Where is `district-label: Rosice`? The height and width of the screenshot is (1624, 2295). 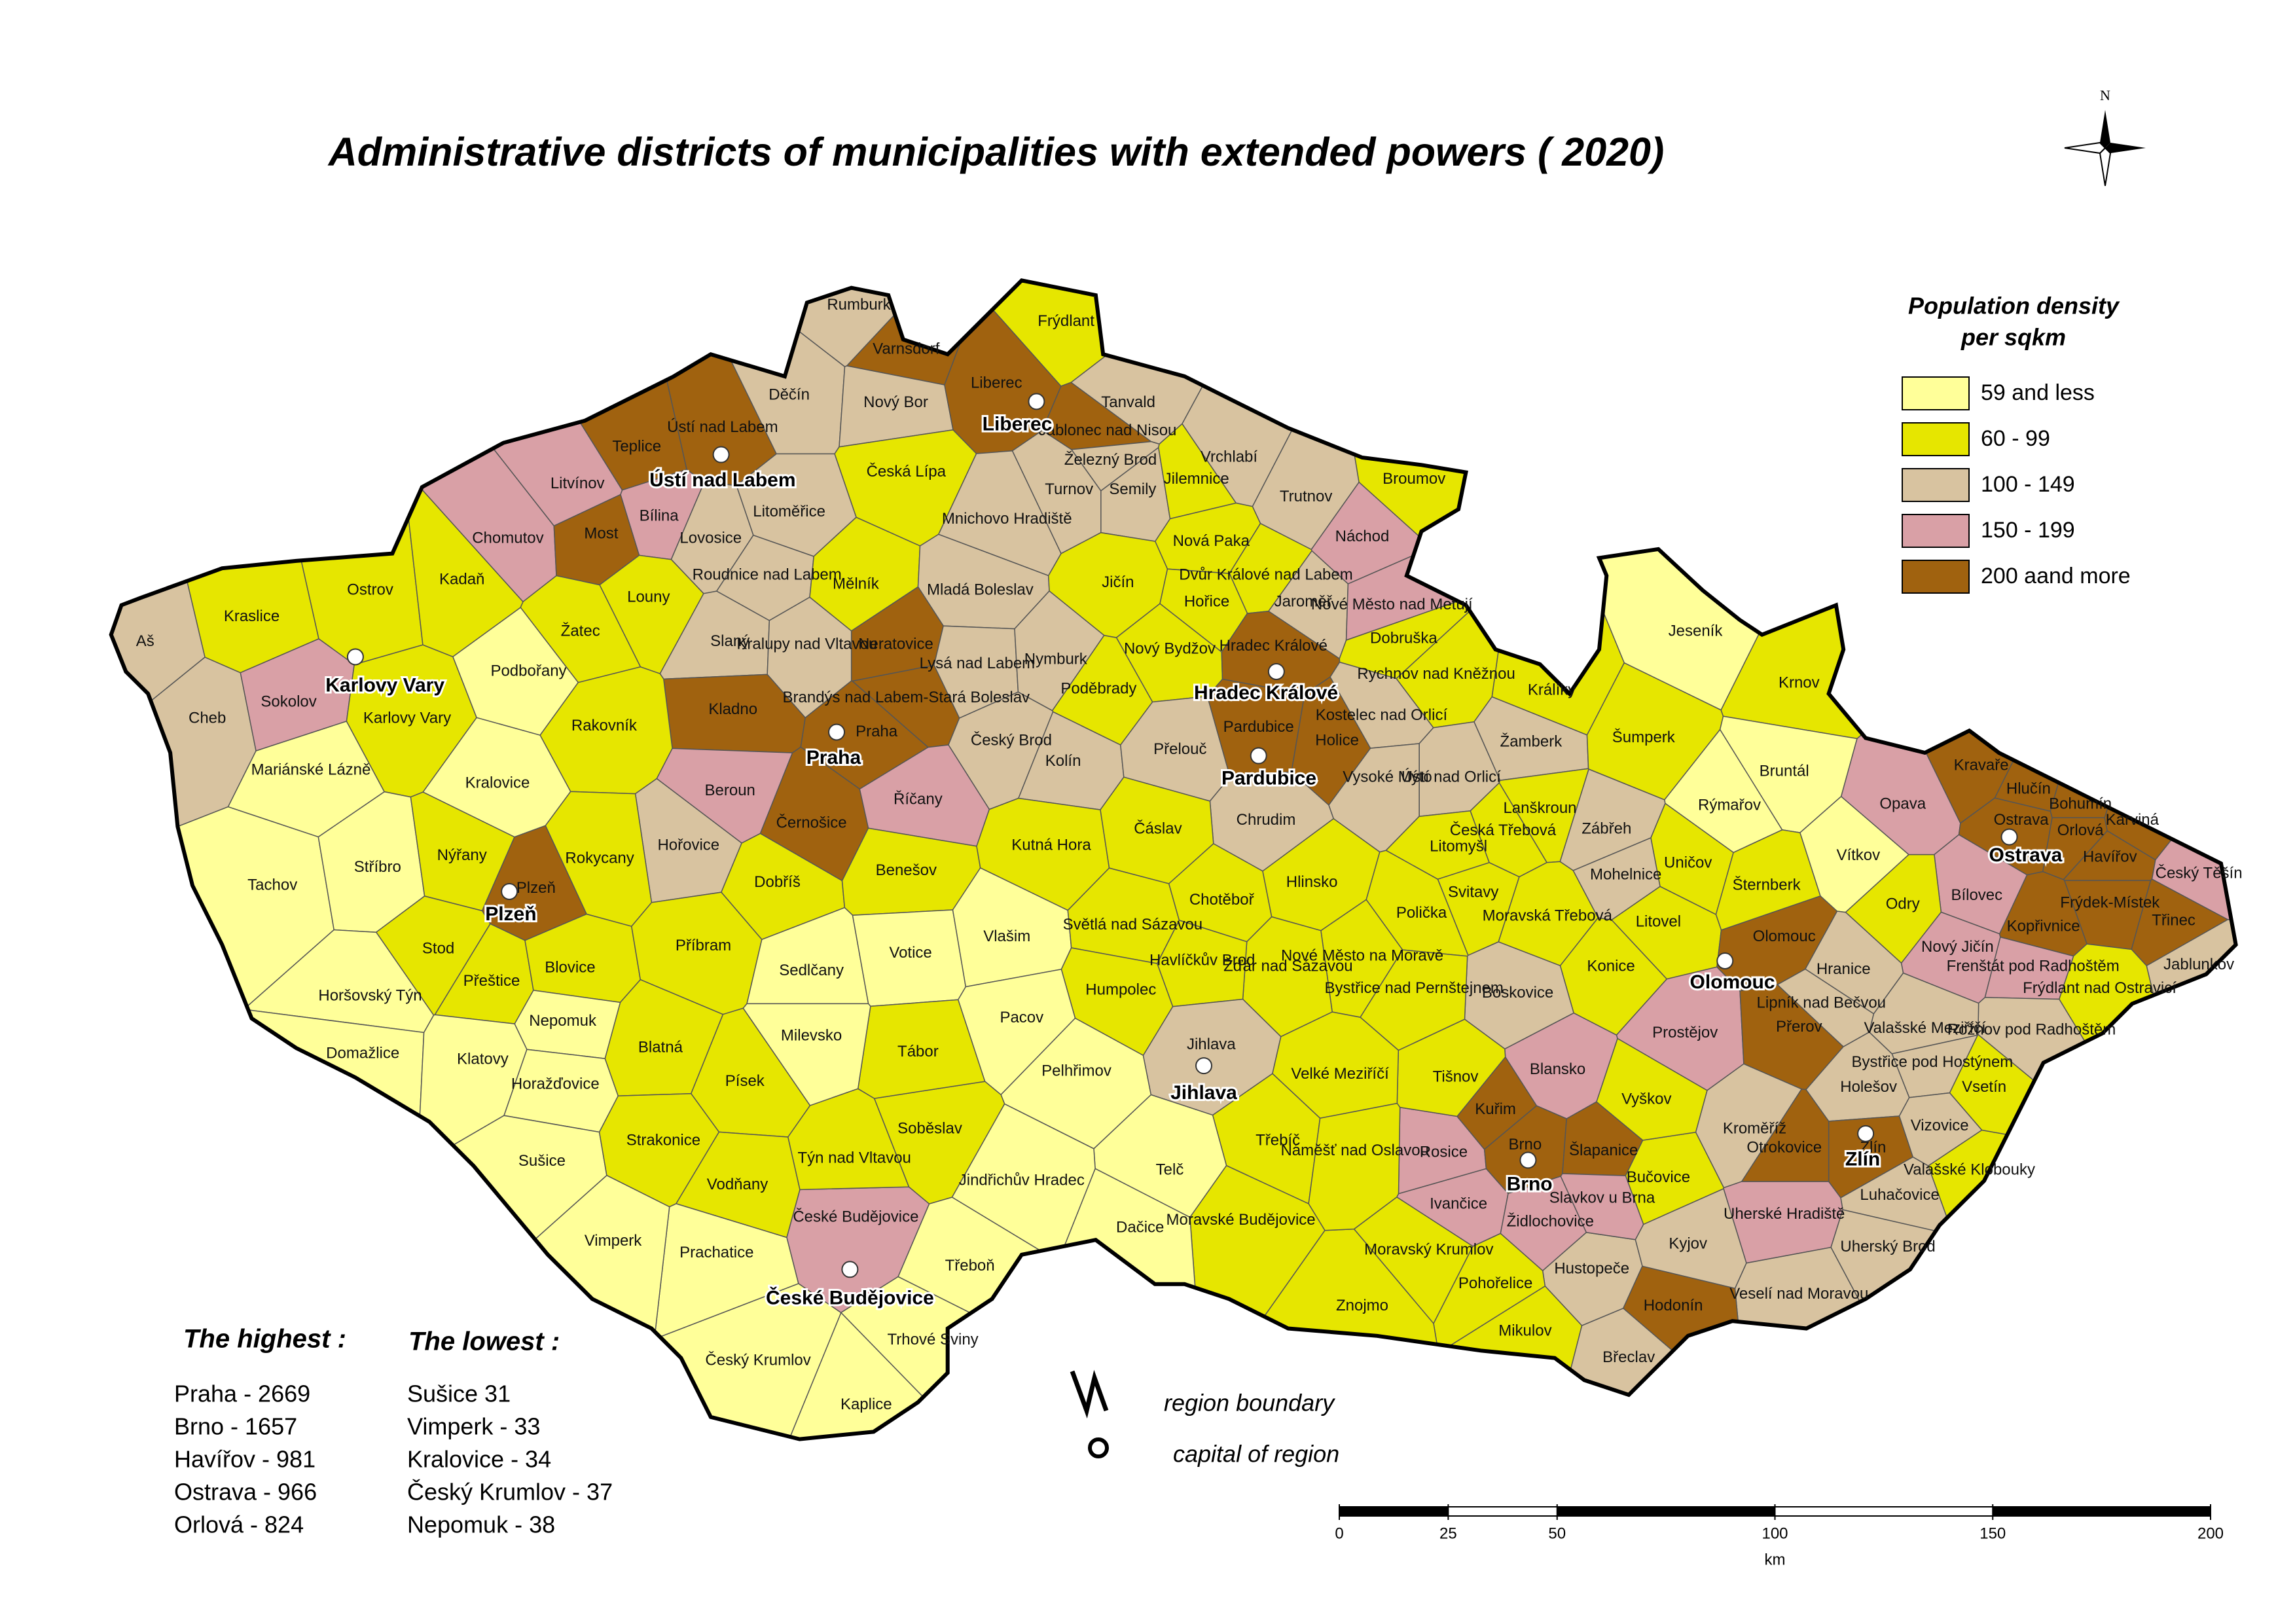 district-label: Rosice is located at coordinates (1444, 1152).